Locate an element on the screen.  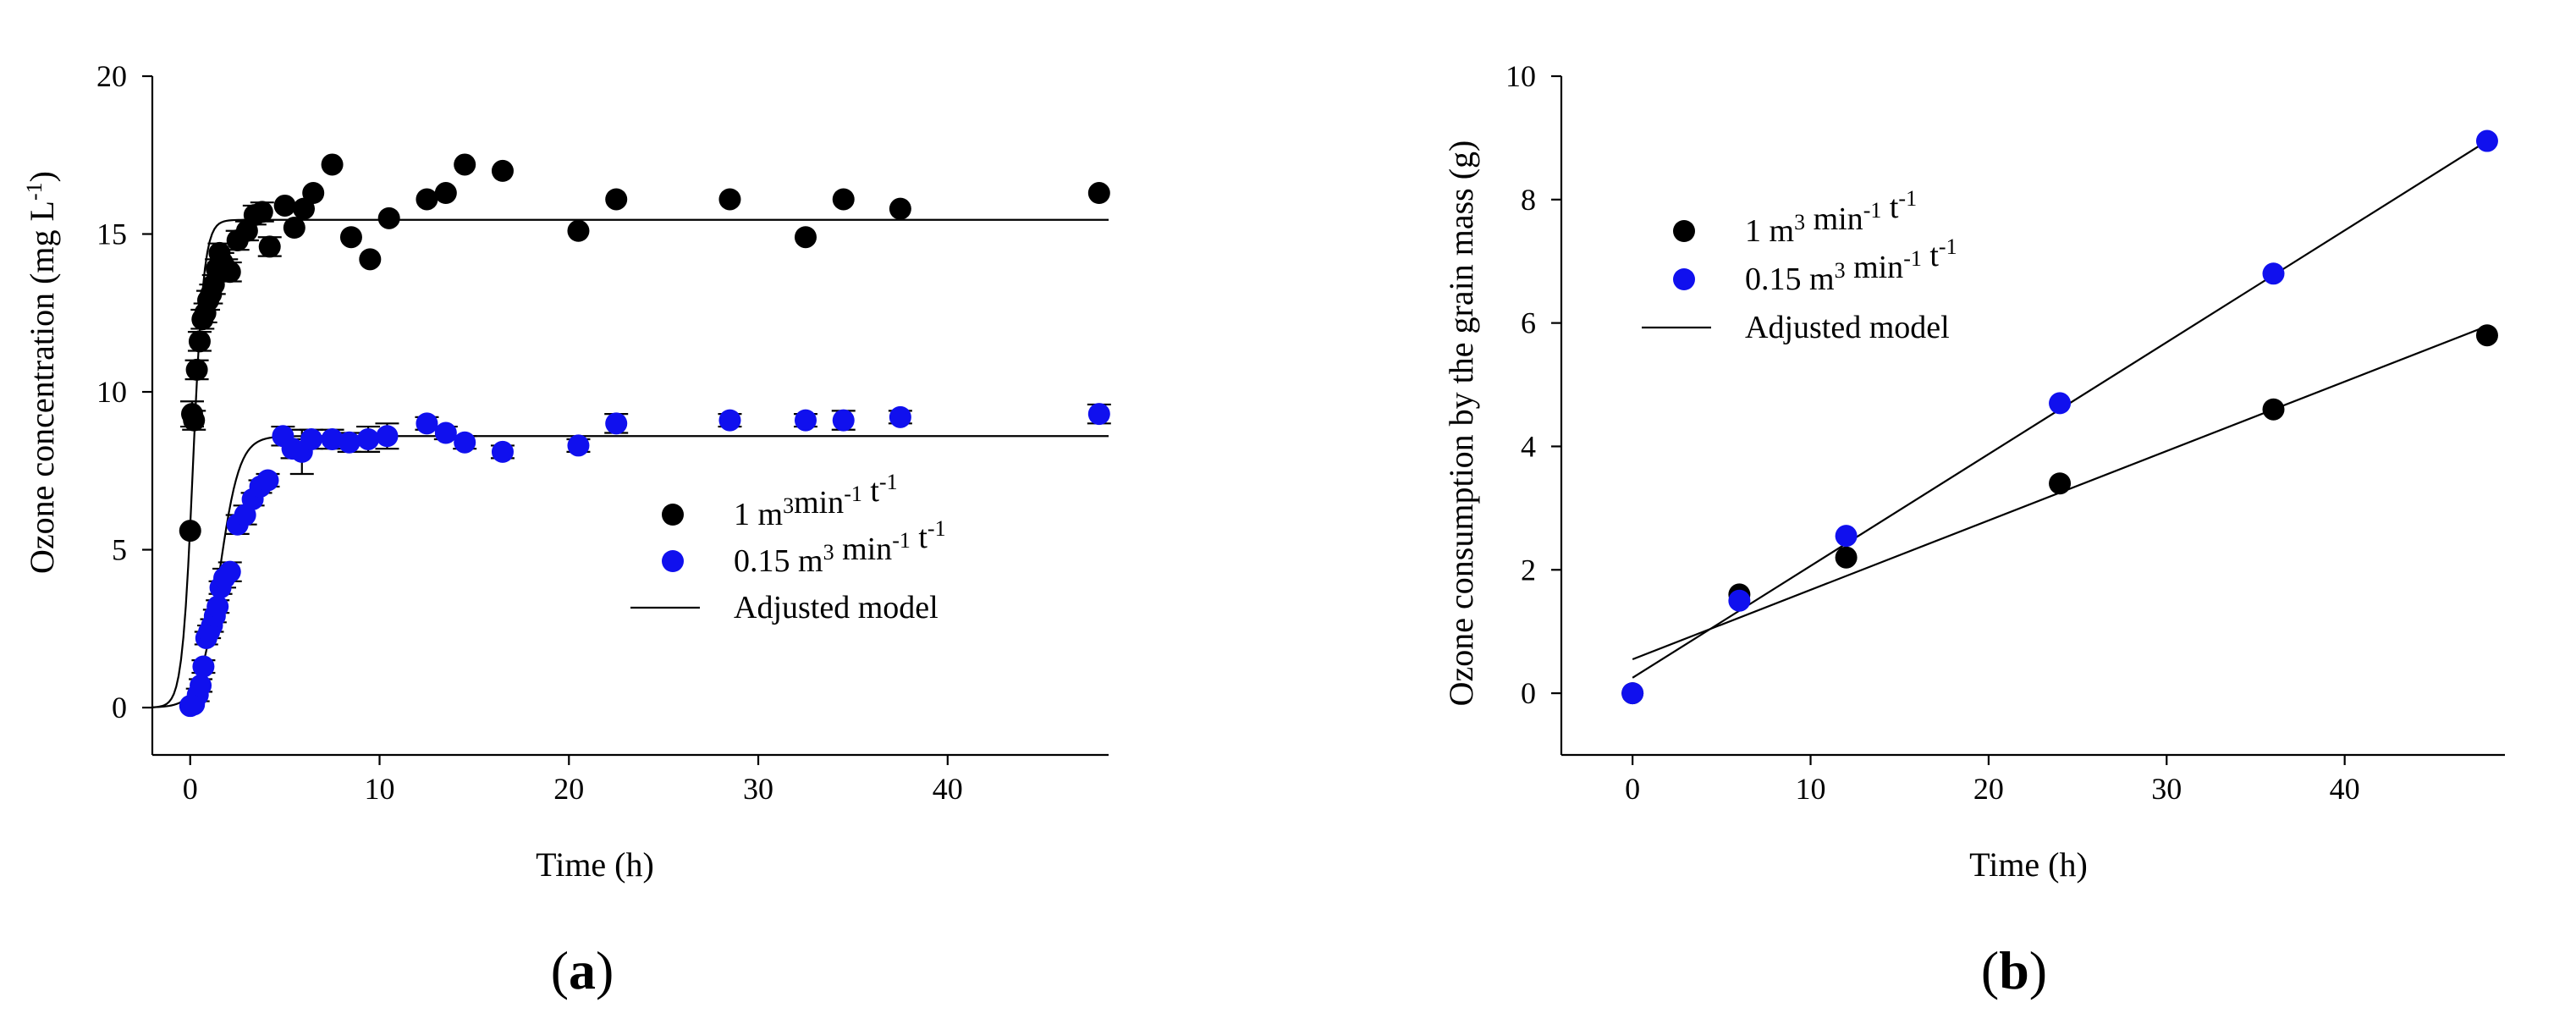
panel-b-label: (b) is located at coordinates (2014, 970).